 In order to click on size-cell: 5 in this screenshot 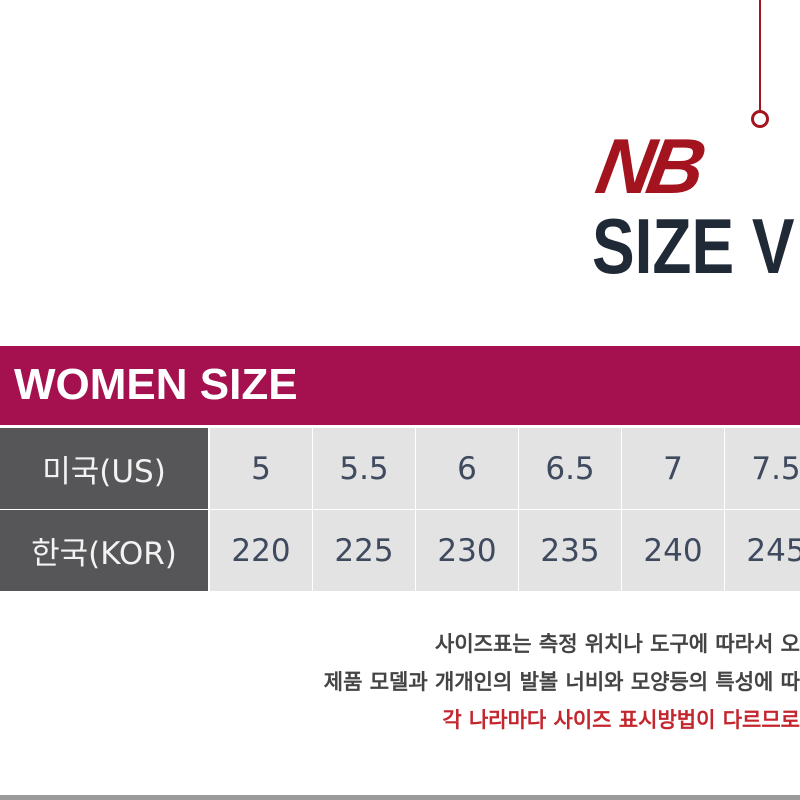, I will do `click(261, 468)`.